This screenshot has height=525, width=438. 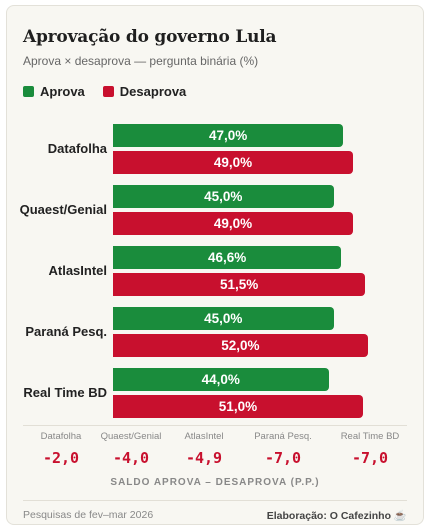 What do you see at coordinates (283, 436) in the screenshot?
I see `spread-poll-name: Paraná Pesq.` at bounding box center [283, 436].